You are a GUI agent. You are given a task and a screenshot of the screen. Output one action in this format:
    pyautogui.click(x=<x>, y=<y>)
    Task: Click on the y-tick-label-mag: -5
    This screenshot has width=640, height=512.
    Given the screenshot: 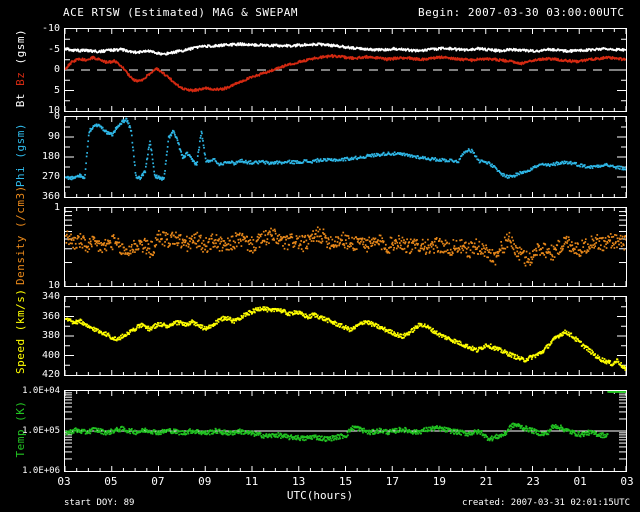 What is the action you would take?
    pyautogui.click(x=53, y=49)
    